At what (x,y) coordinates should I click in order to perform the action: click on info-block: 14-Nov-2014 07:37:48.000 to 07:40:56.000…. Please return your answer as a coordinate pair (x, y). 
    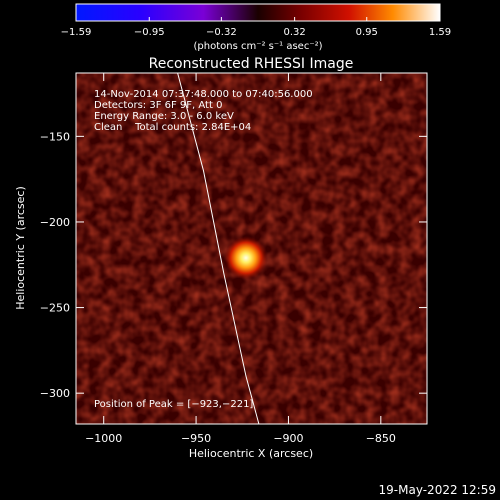
    Looking at the image, I should click on (203, 111).